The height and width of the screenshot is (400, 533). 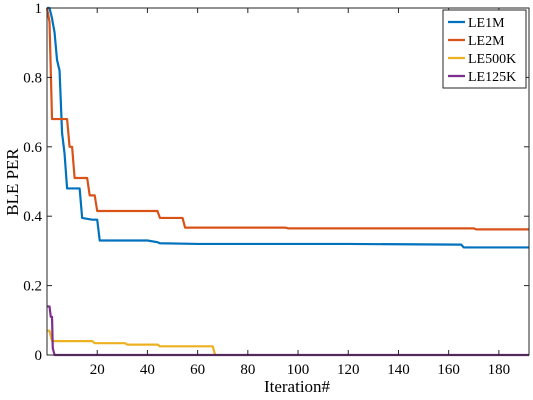 What do you see at coordinates (197, 370) in the screenshot?
I see `x-tick-label: 60` at bounding box center [197, 370].